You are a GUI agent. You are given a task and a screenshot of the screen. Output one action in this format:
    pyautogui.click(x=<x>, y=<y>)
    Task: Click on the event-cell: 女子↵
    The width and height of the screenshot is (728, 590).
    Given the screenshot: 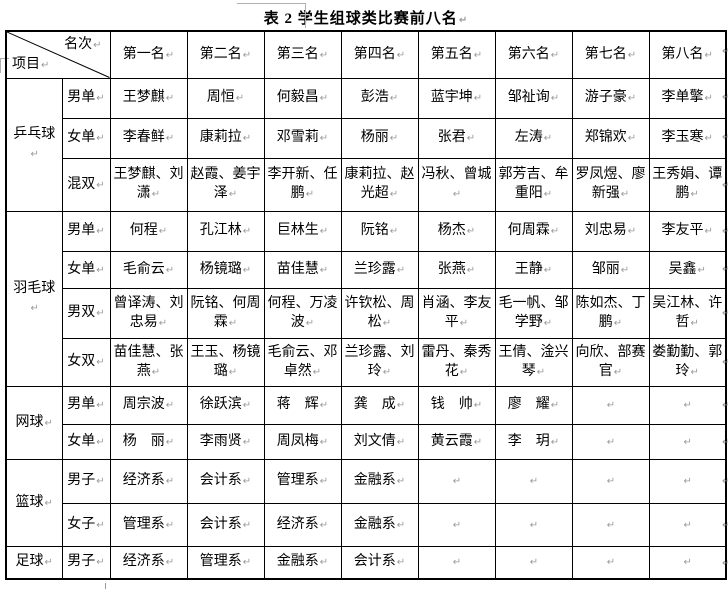 What is the action you would take?
    pyautogui.click(x=86, y=524)
    